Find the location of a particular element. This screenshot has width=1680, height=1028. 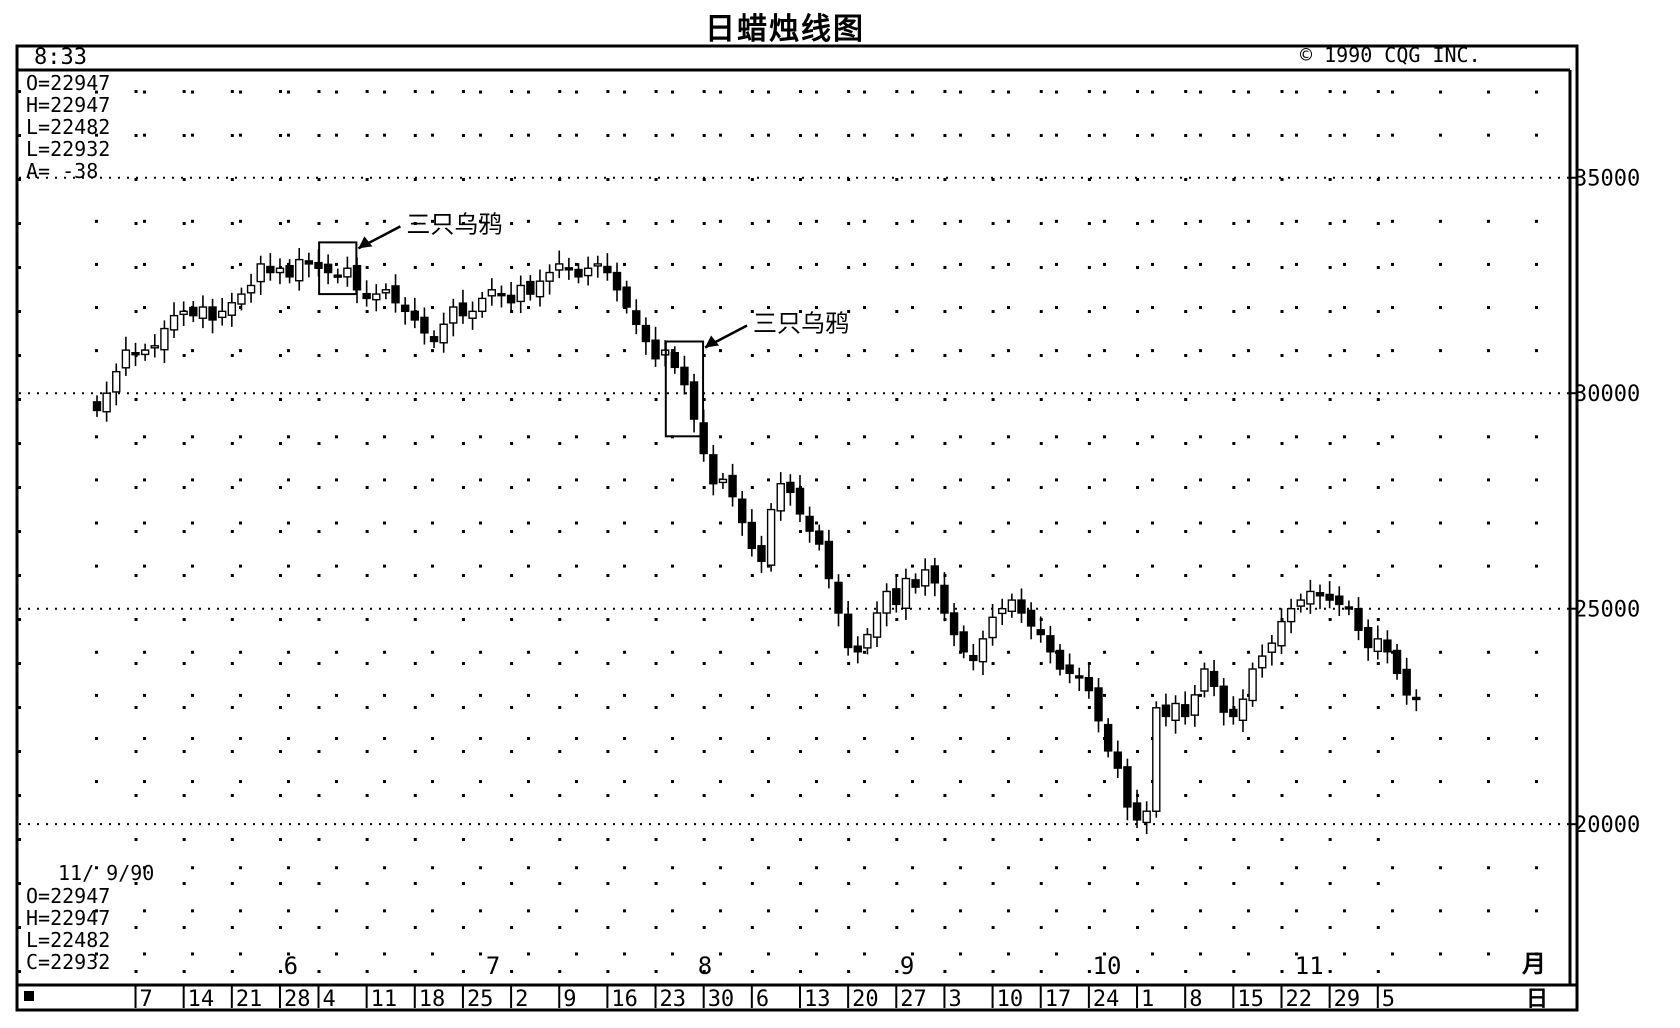

day-label: 8 is located at coordinates (1195, 999).